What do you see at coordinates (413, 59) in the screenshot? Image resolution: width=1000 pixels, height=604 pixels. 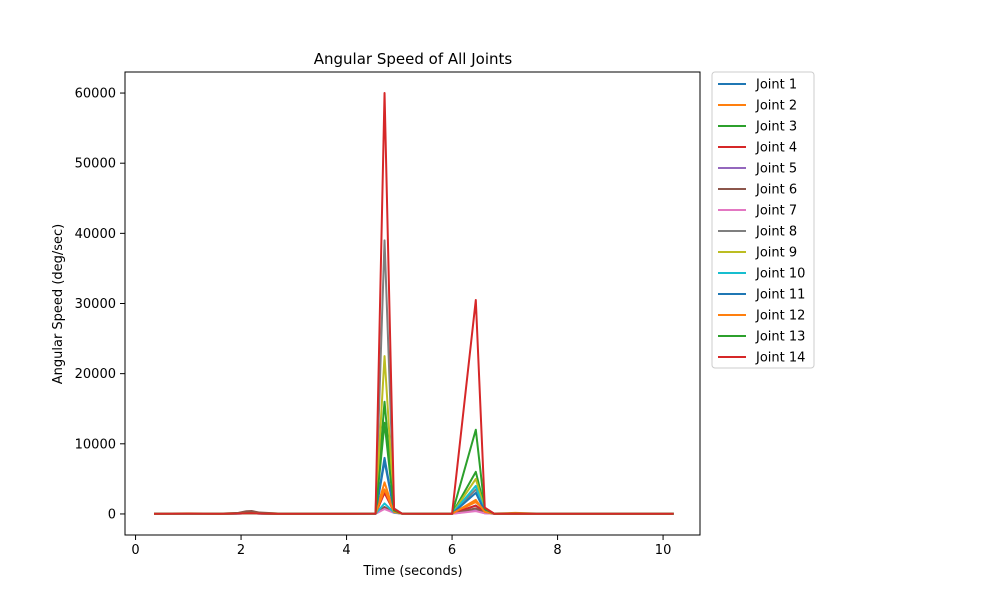 I see `chart-title: Angular Speed of All Joints` at bounding box center [413, 59].